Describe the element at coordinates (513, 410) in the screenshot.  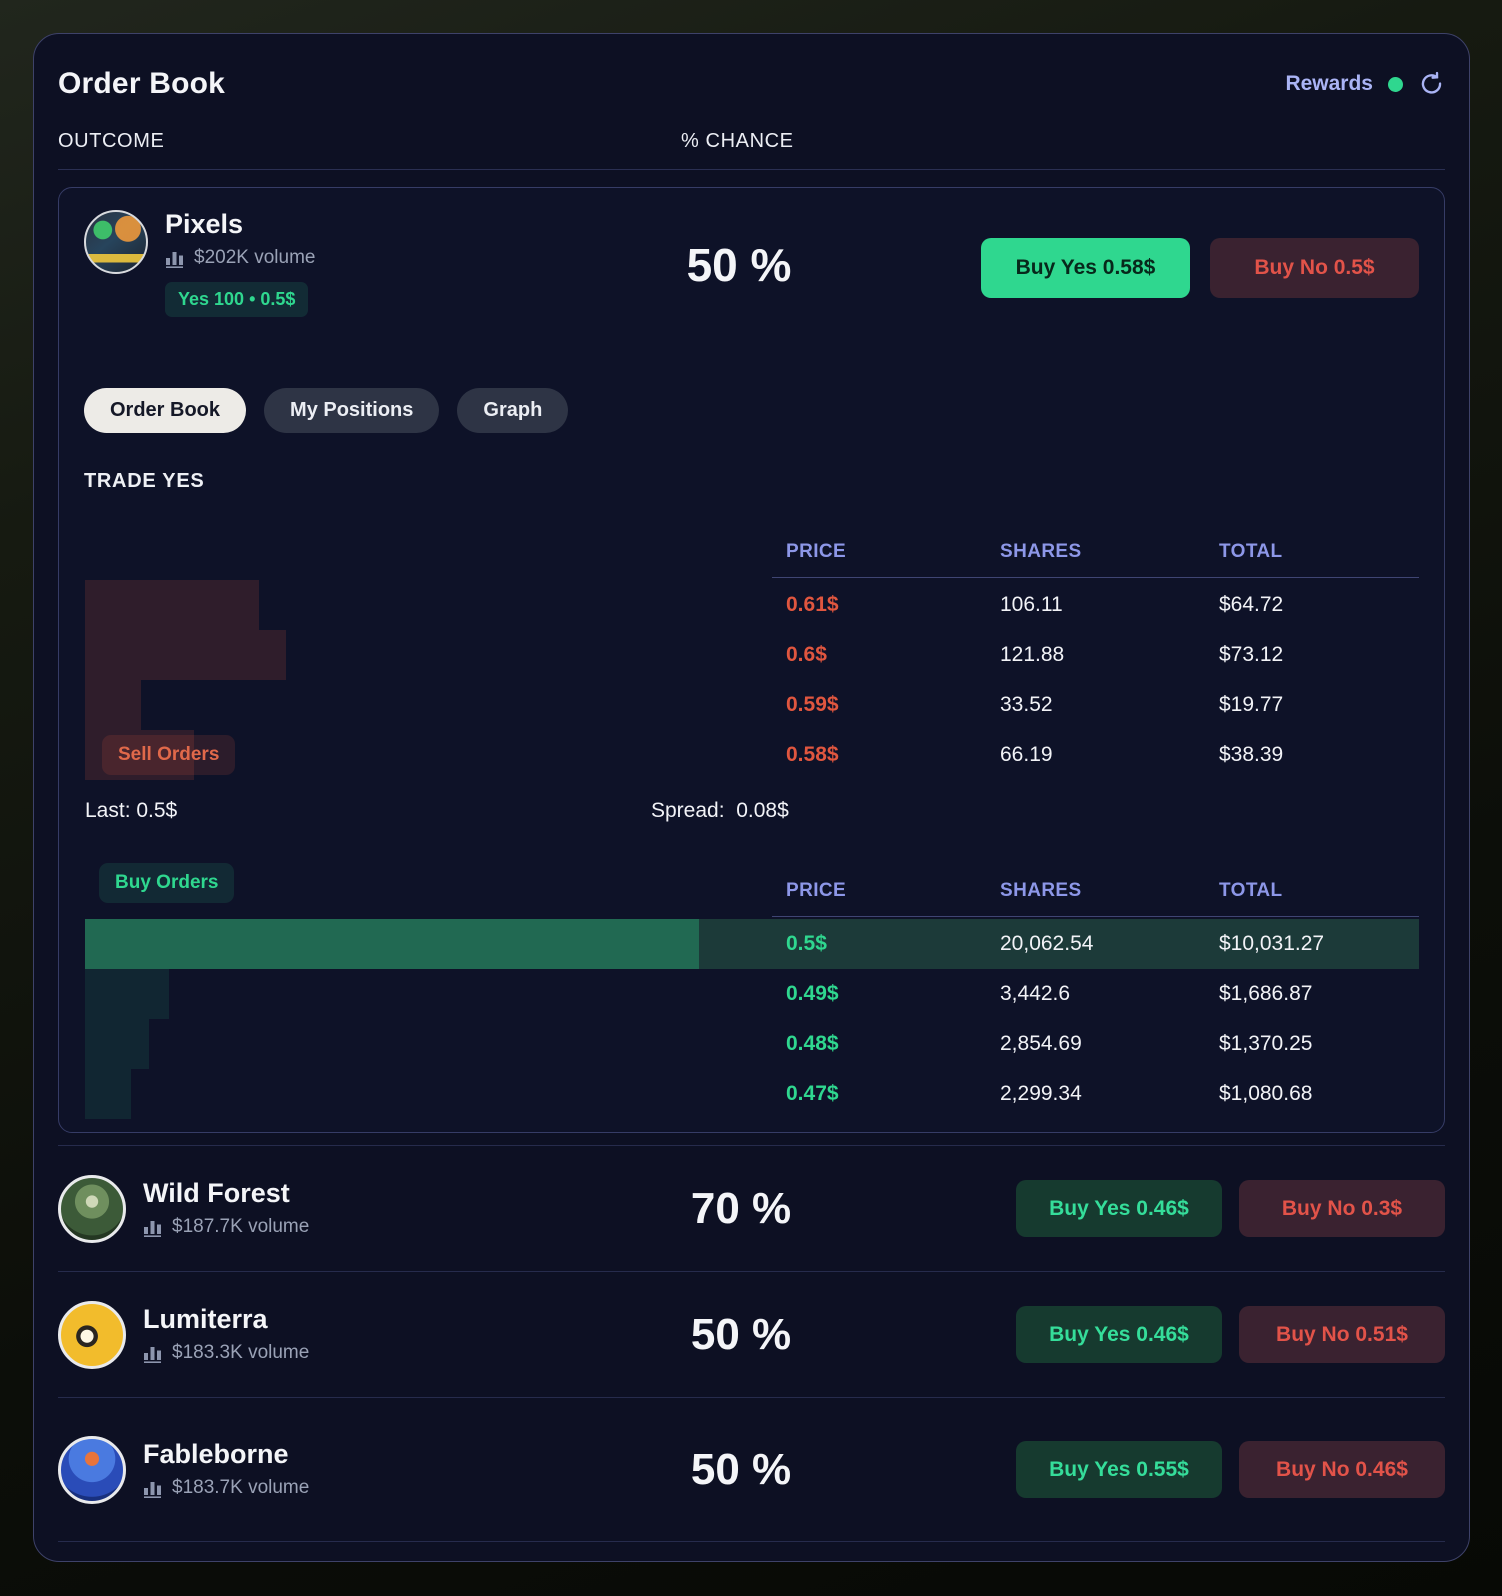
I see `tab-graph: Graph` at that location.